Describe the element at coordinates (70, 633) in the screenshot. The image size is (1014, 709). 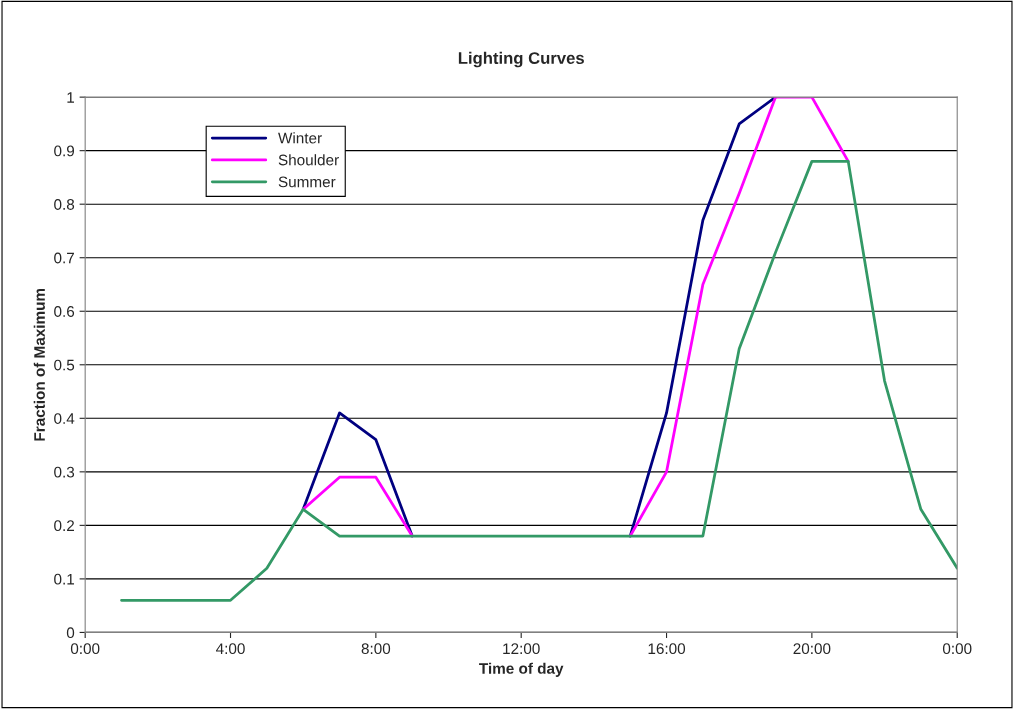
I see `y-tick-label: 0` at that location.